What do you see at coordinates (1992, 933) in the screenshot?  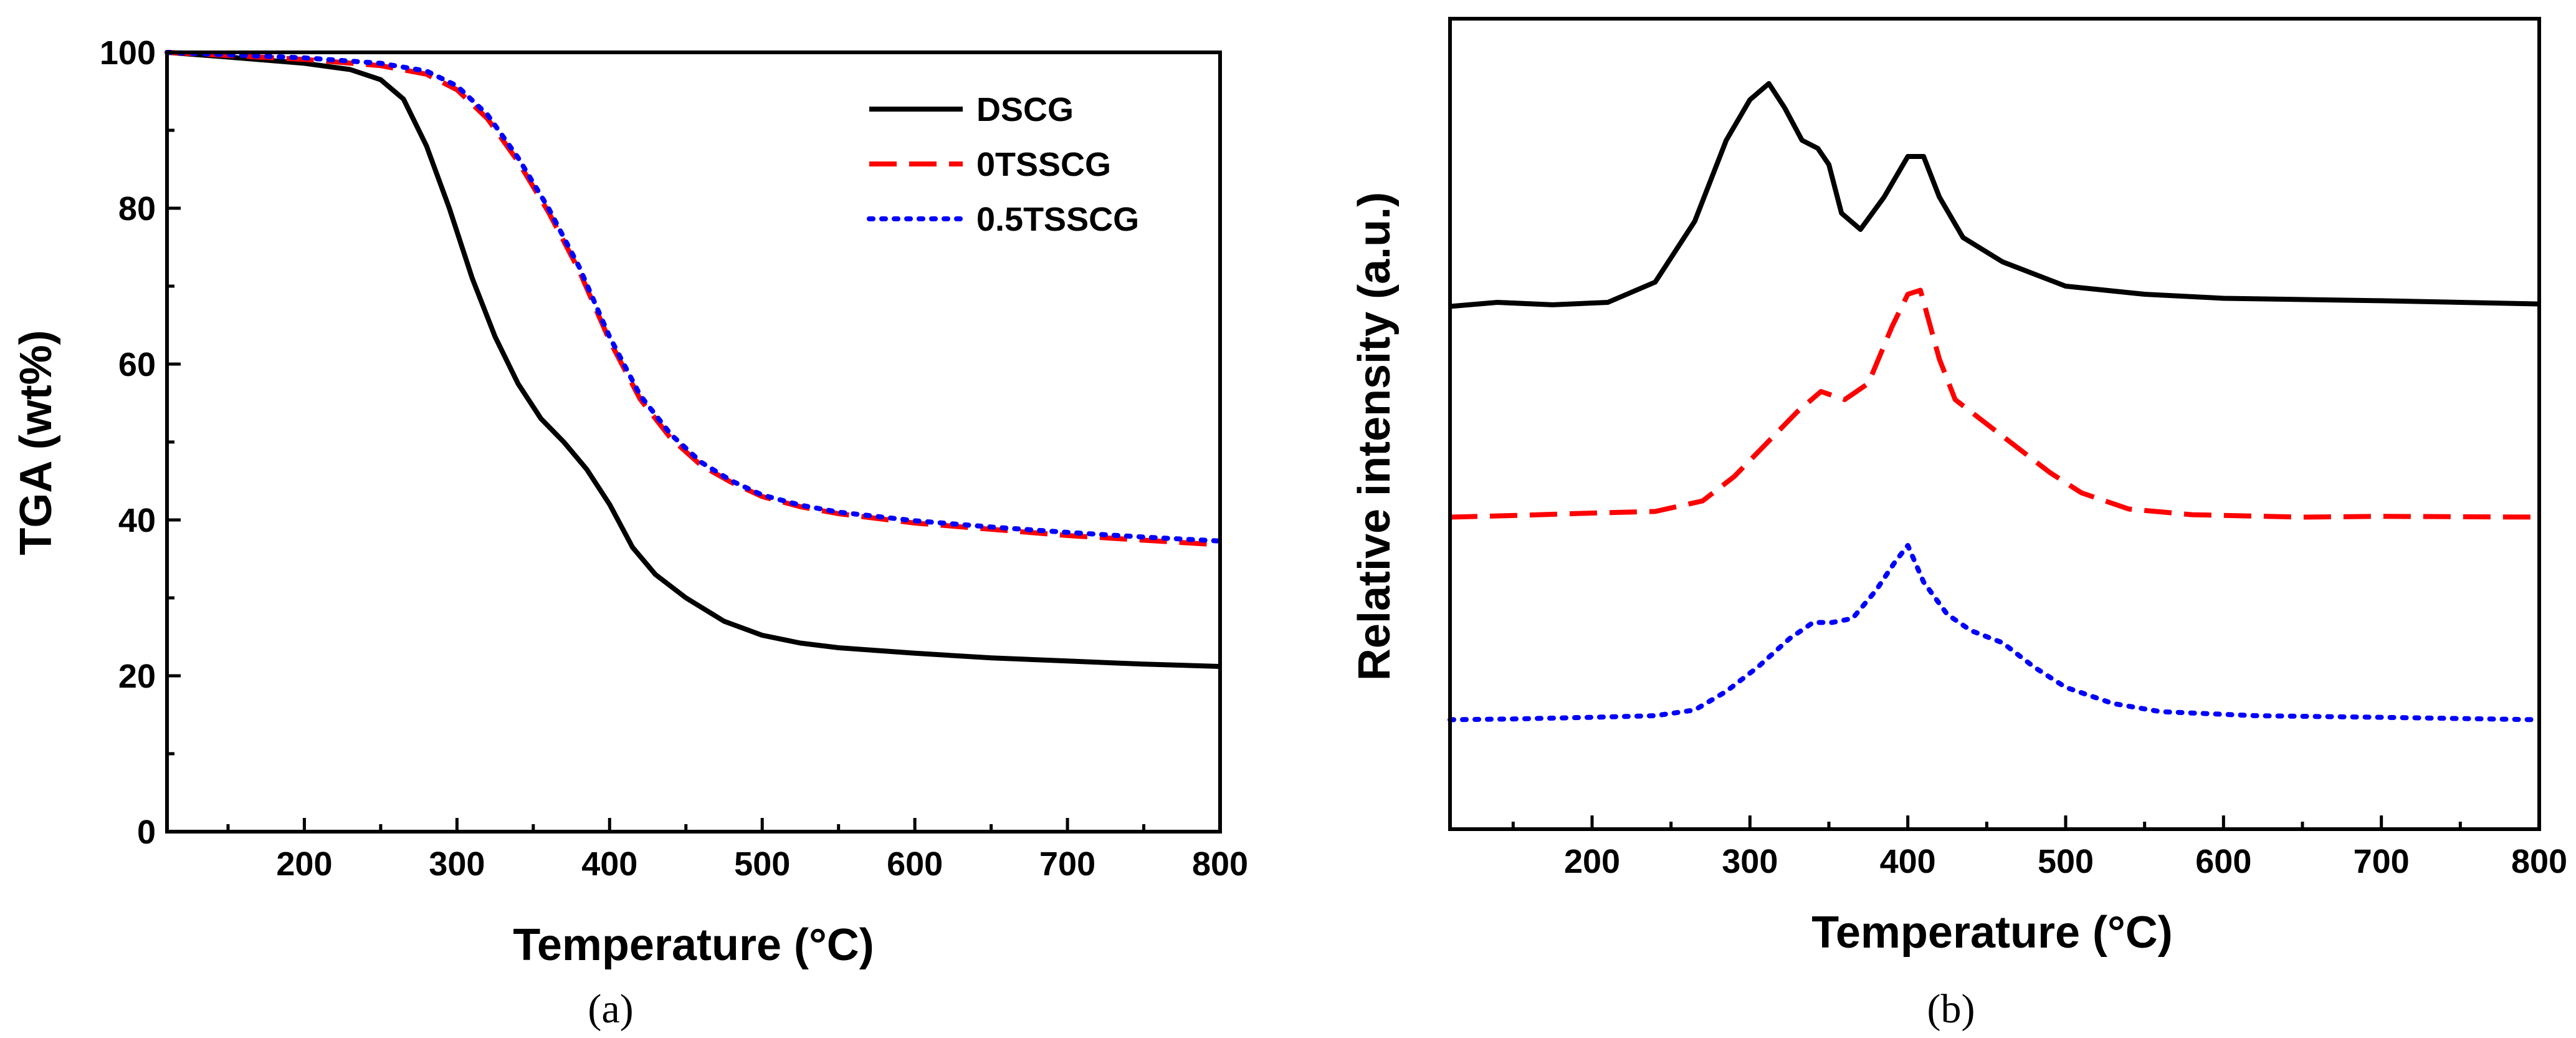 I see `panel-b-x-axis-title: Temperature (°C)` at bounding box center [1992, 933].